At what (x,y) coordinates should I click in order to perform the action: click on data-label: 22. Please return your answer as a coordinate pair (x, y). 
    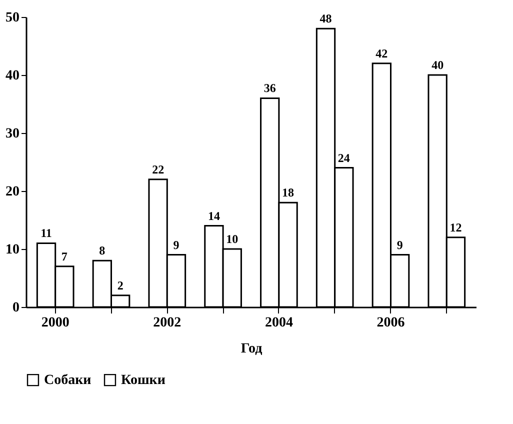
    Looking at the image, I should click on (158, 169).